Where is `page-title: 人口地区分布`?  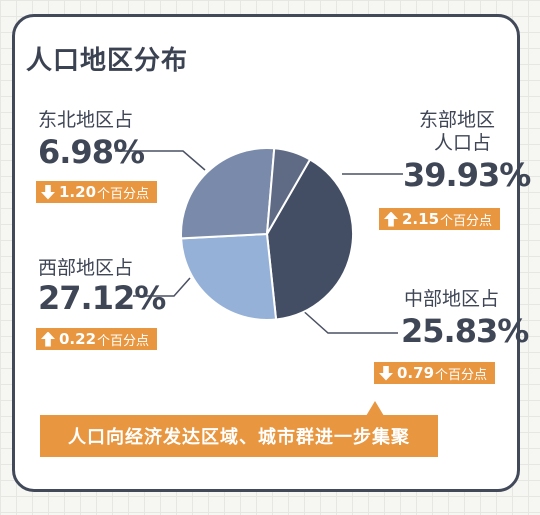
page-title: 人口地区分布 is located at coordinates (107, 61).